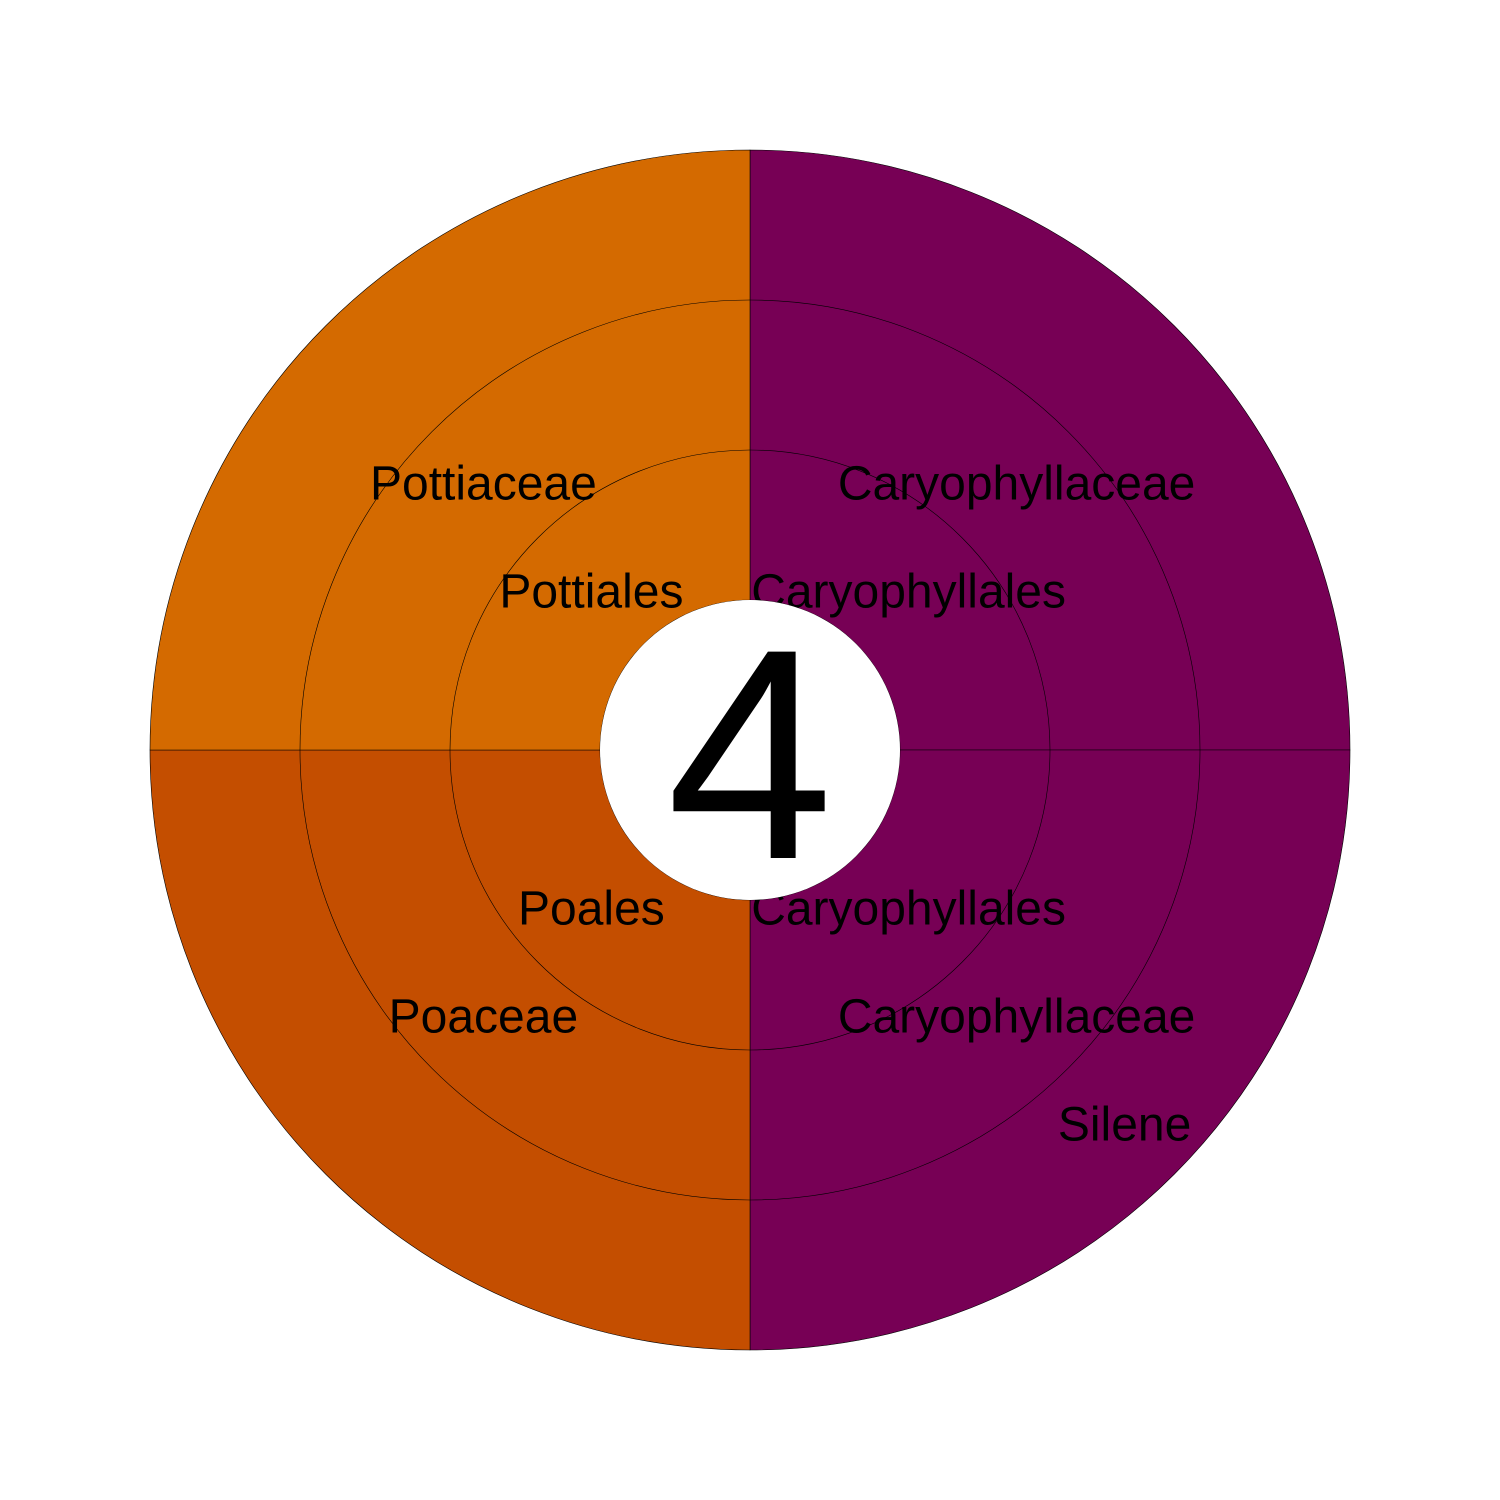 The image size is (1500, 1500). What do you see at coordinates (591, 909) in the screenshot?
I see `label-order-poales: Poales` at bounding box center [591, 909].